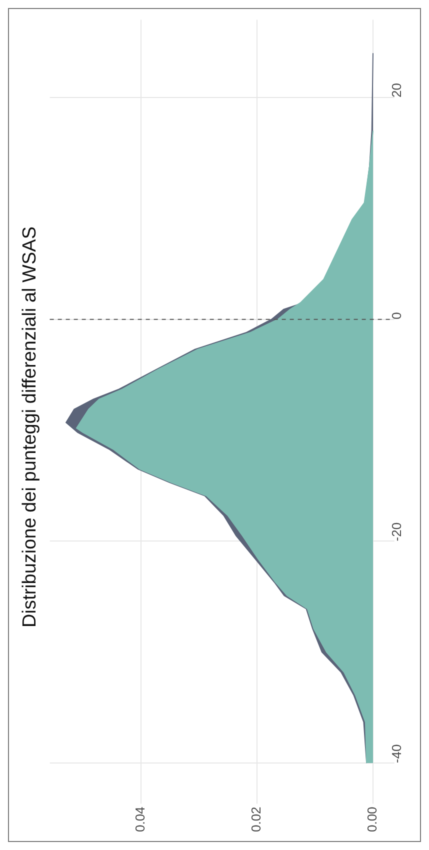 The width and height of the screenshot is (429, 850). Describe the element at coordinates (396, 754) in the screenshot. I see `y-tick-label: -40` at that location.